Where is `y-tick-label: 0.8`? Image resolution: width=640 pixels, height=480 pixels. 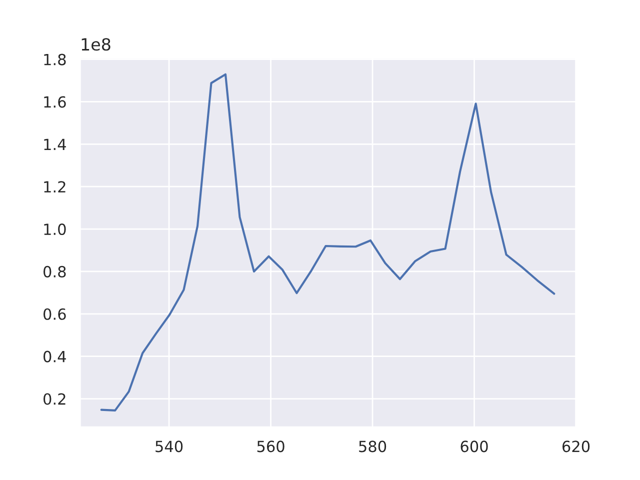
y-tick-label: 0.8 is located at coordinates (55, 272).